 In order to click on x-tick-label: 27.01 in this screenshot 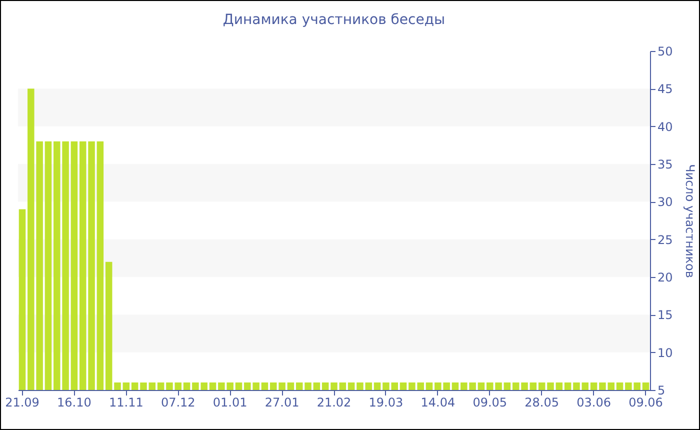, I will do `click(282, 403)`.